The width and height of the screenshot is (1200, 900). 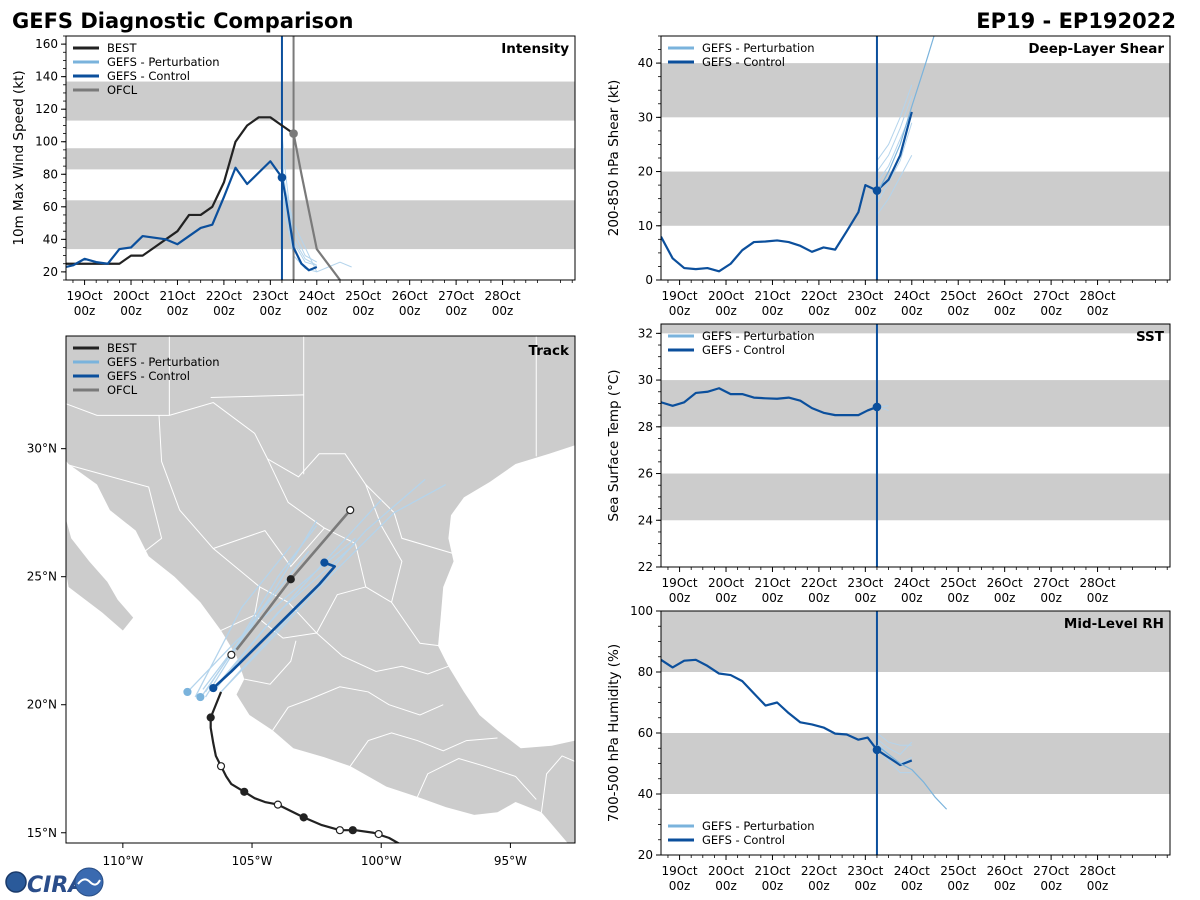 What do you see at coordinates (122, 861) in the screenshot?
I see `lon-tick-label: 110°W` at bounding box center [122, 861].